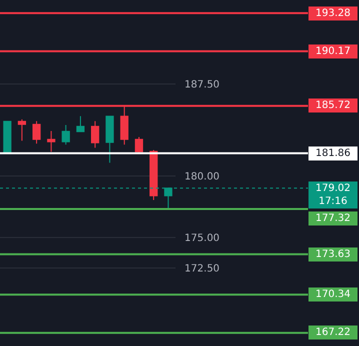 This screenshot has height=346, width=359. I want to click on y-tick-label: 172.50, so click(202, 269).